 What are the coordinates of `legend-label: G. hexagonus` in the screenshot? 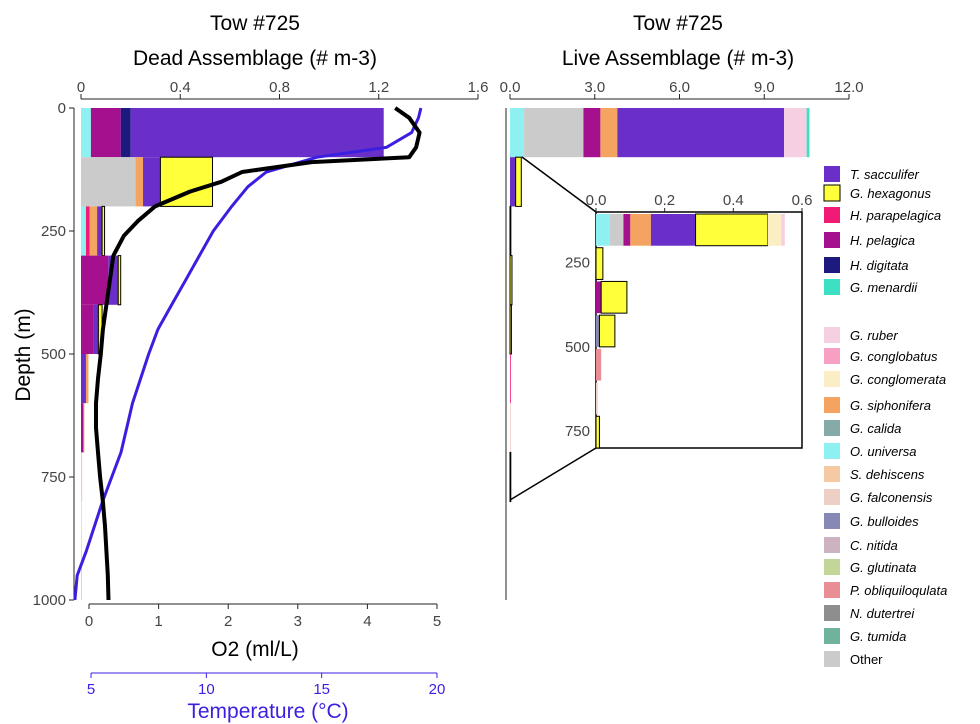 It's located at (890, 193).